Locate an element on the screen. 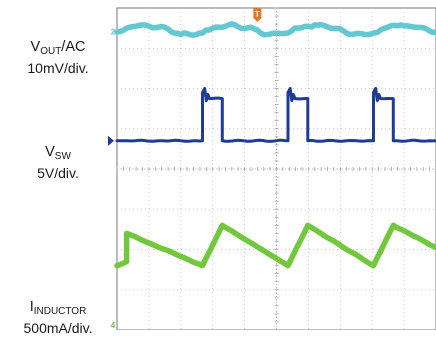  ch4-marker: 4 is located at coordinates (113, 325).